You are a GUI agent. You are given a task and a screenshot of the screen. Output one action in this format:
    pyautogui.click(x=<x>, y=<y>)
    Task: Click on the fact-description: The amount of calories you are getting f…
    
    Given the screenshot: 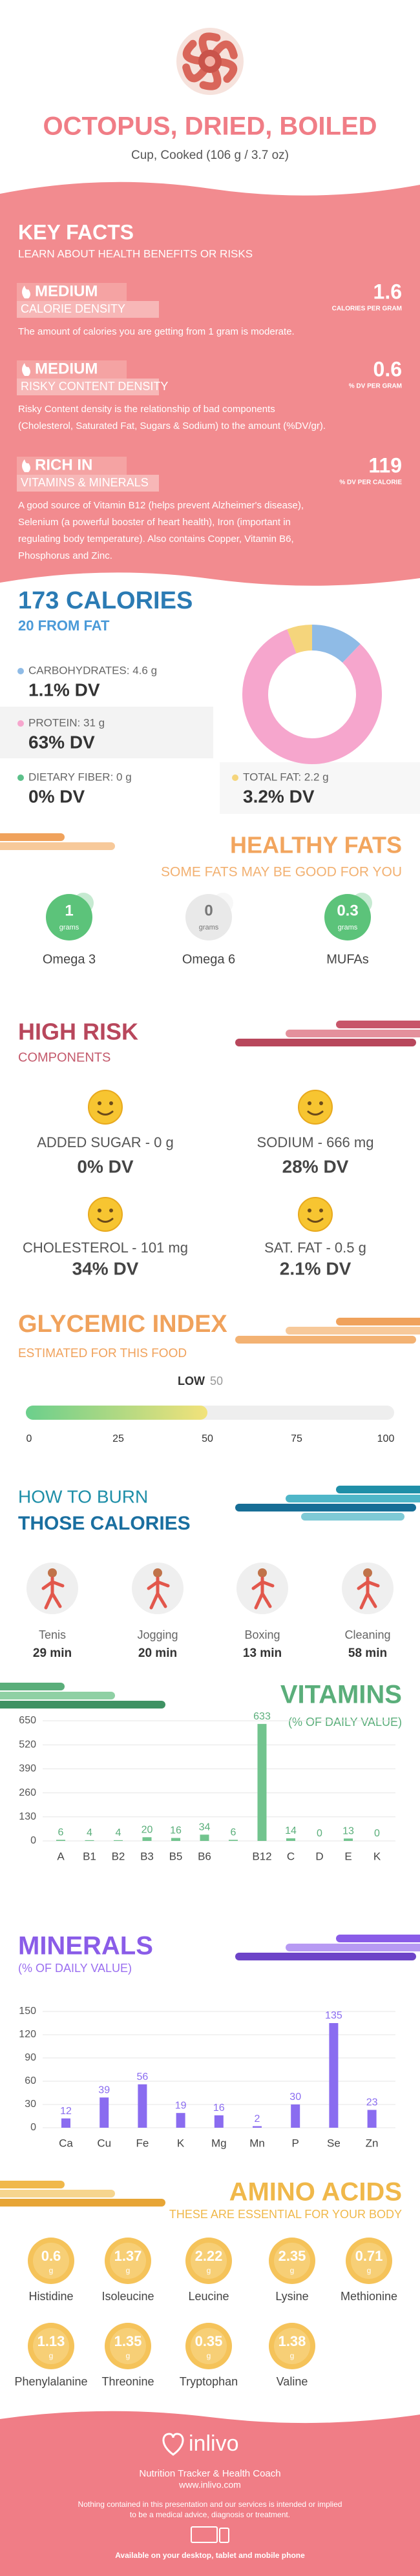 What is the action you would take?
    pyautogui.click(x=157, y=331)
    